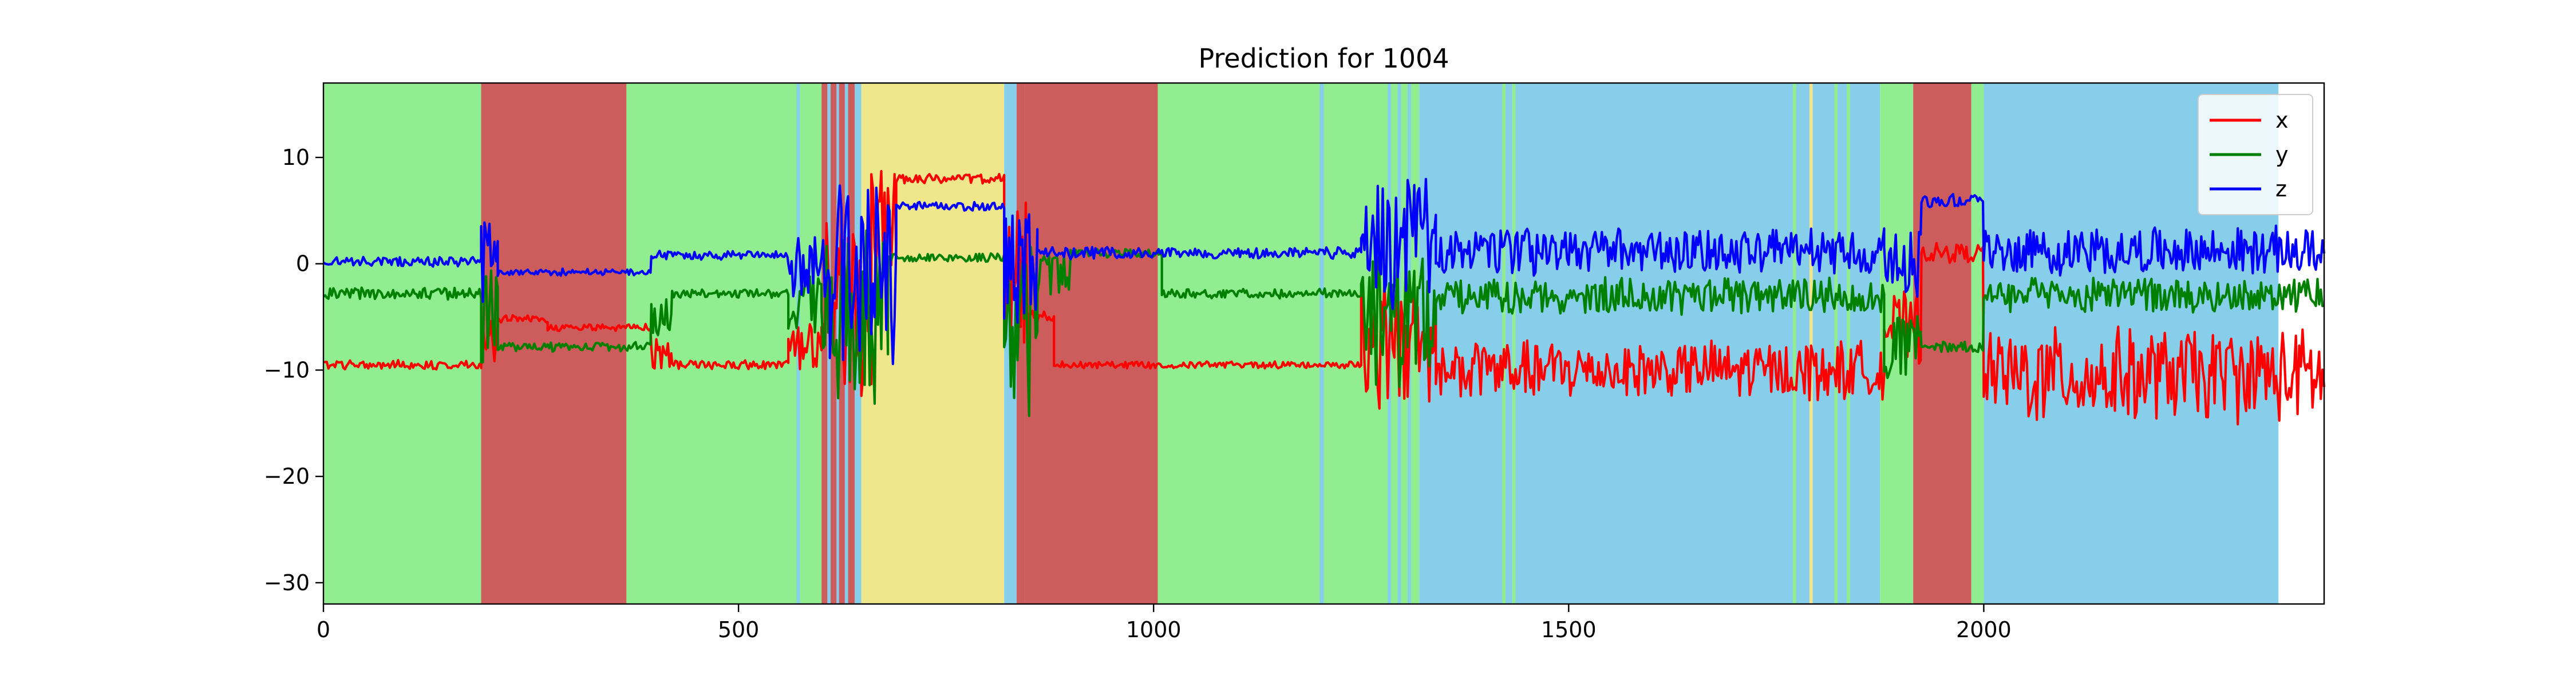 The width and height of the screenshot is (2576, 687). What do you see at coordinates (1154, 629) in the screenshot?
I see `x-tick-label: 1000` at bounding box center [1154, 629].